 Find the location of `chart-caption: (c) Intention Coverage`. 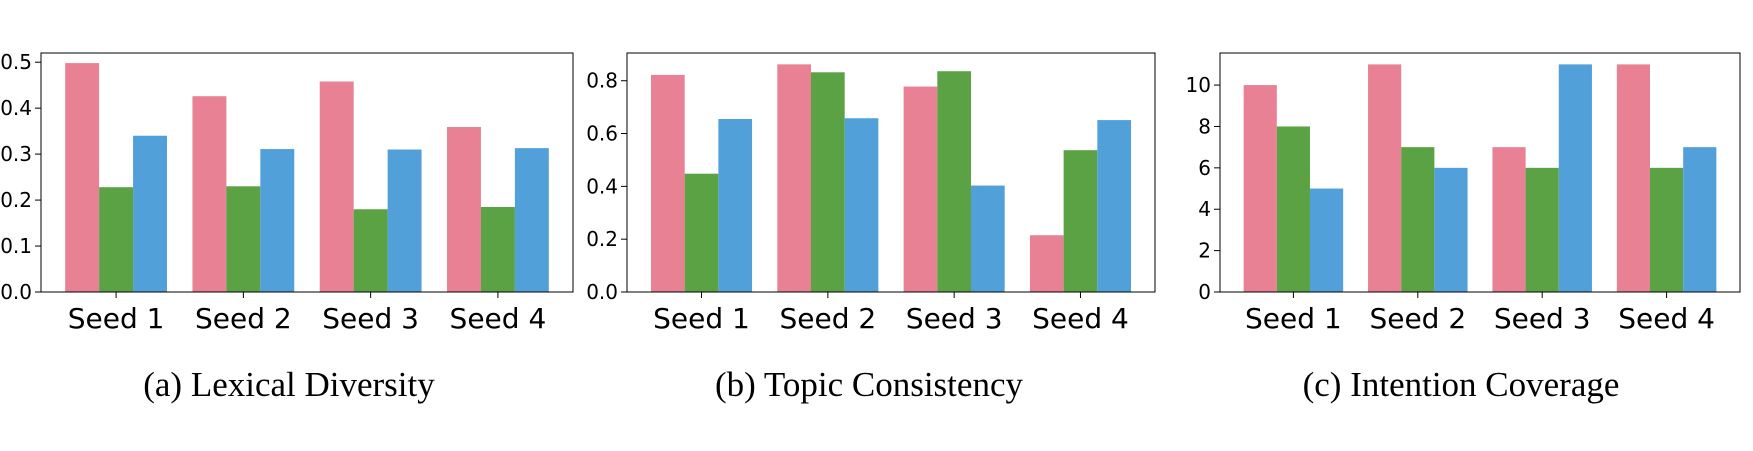

chart-caption: (c) Intention Coverage is located at coordinates (1461, 384).